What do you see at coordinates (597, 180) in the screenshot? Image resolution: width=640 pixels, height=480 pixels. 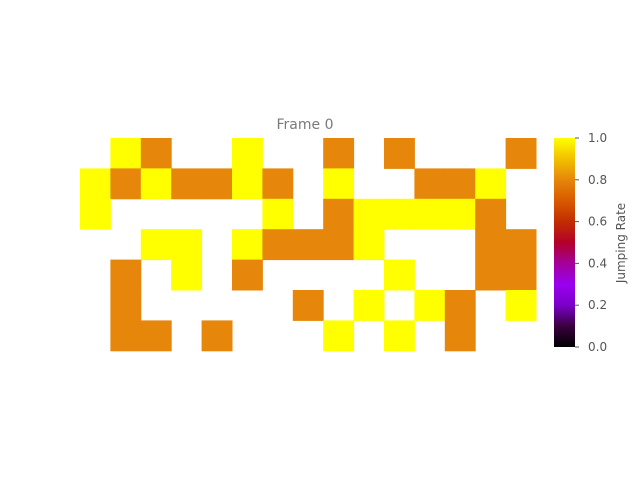 I see `colorbar-tick-label: 0.8` at bounding box center [597, 180].